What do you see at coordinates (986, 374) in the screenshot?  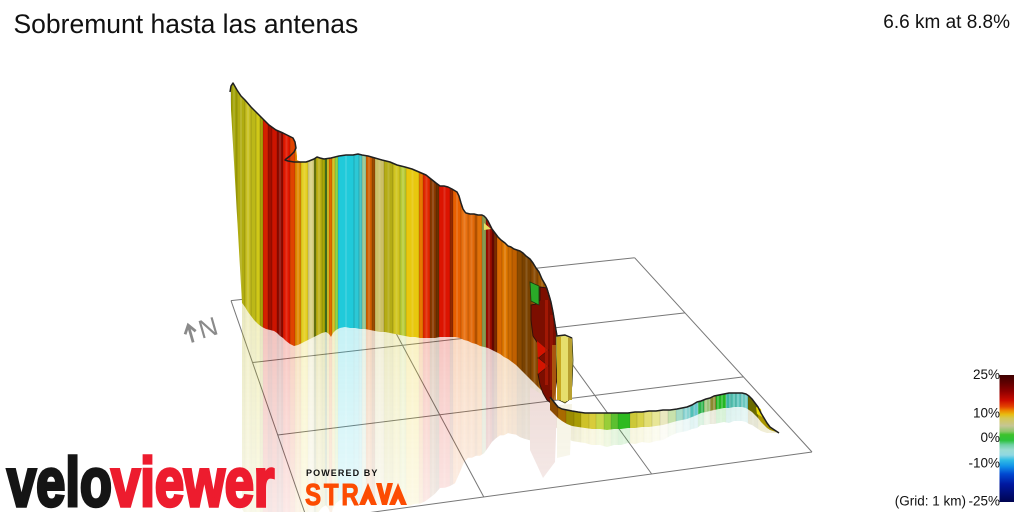 I see `svg-text: 25%` at bounding box center [986, 374].